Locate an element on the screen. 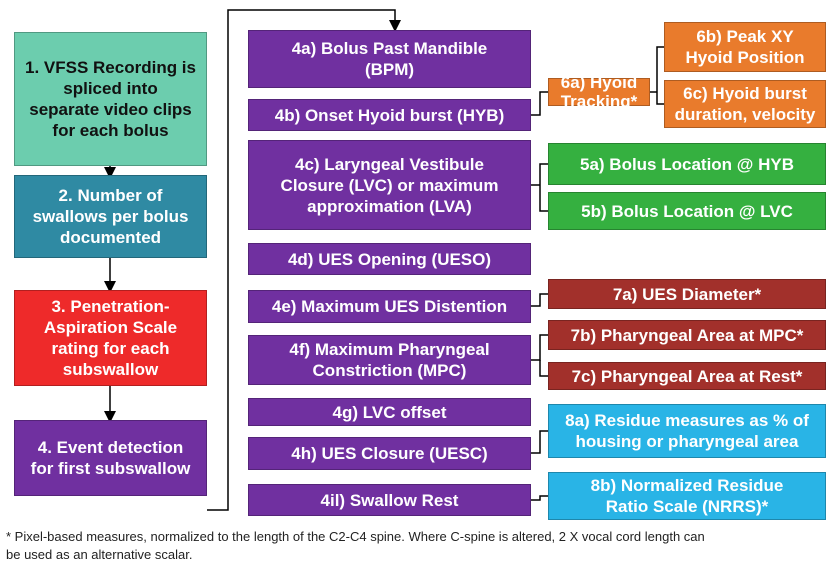 This screenshot has width=833, height=565. box-label: 7b) Pharyngeal Area at MPC* is located at coordinates (687, 335).